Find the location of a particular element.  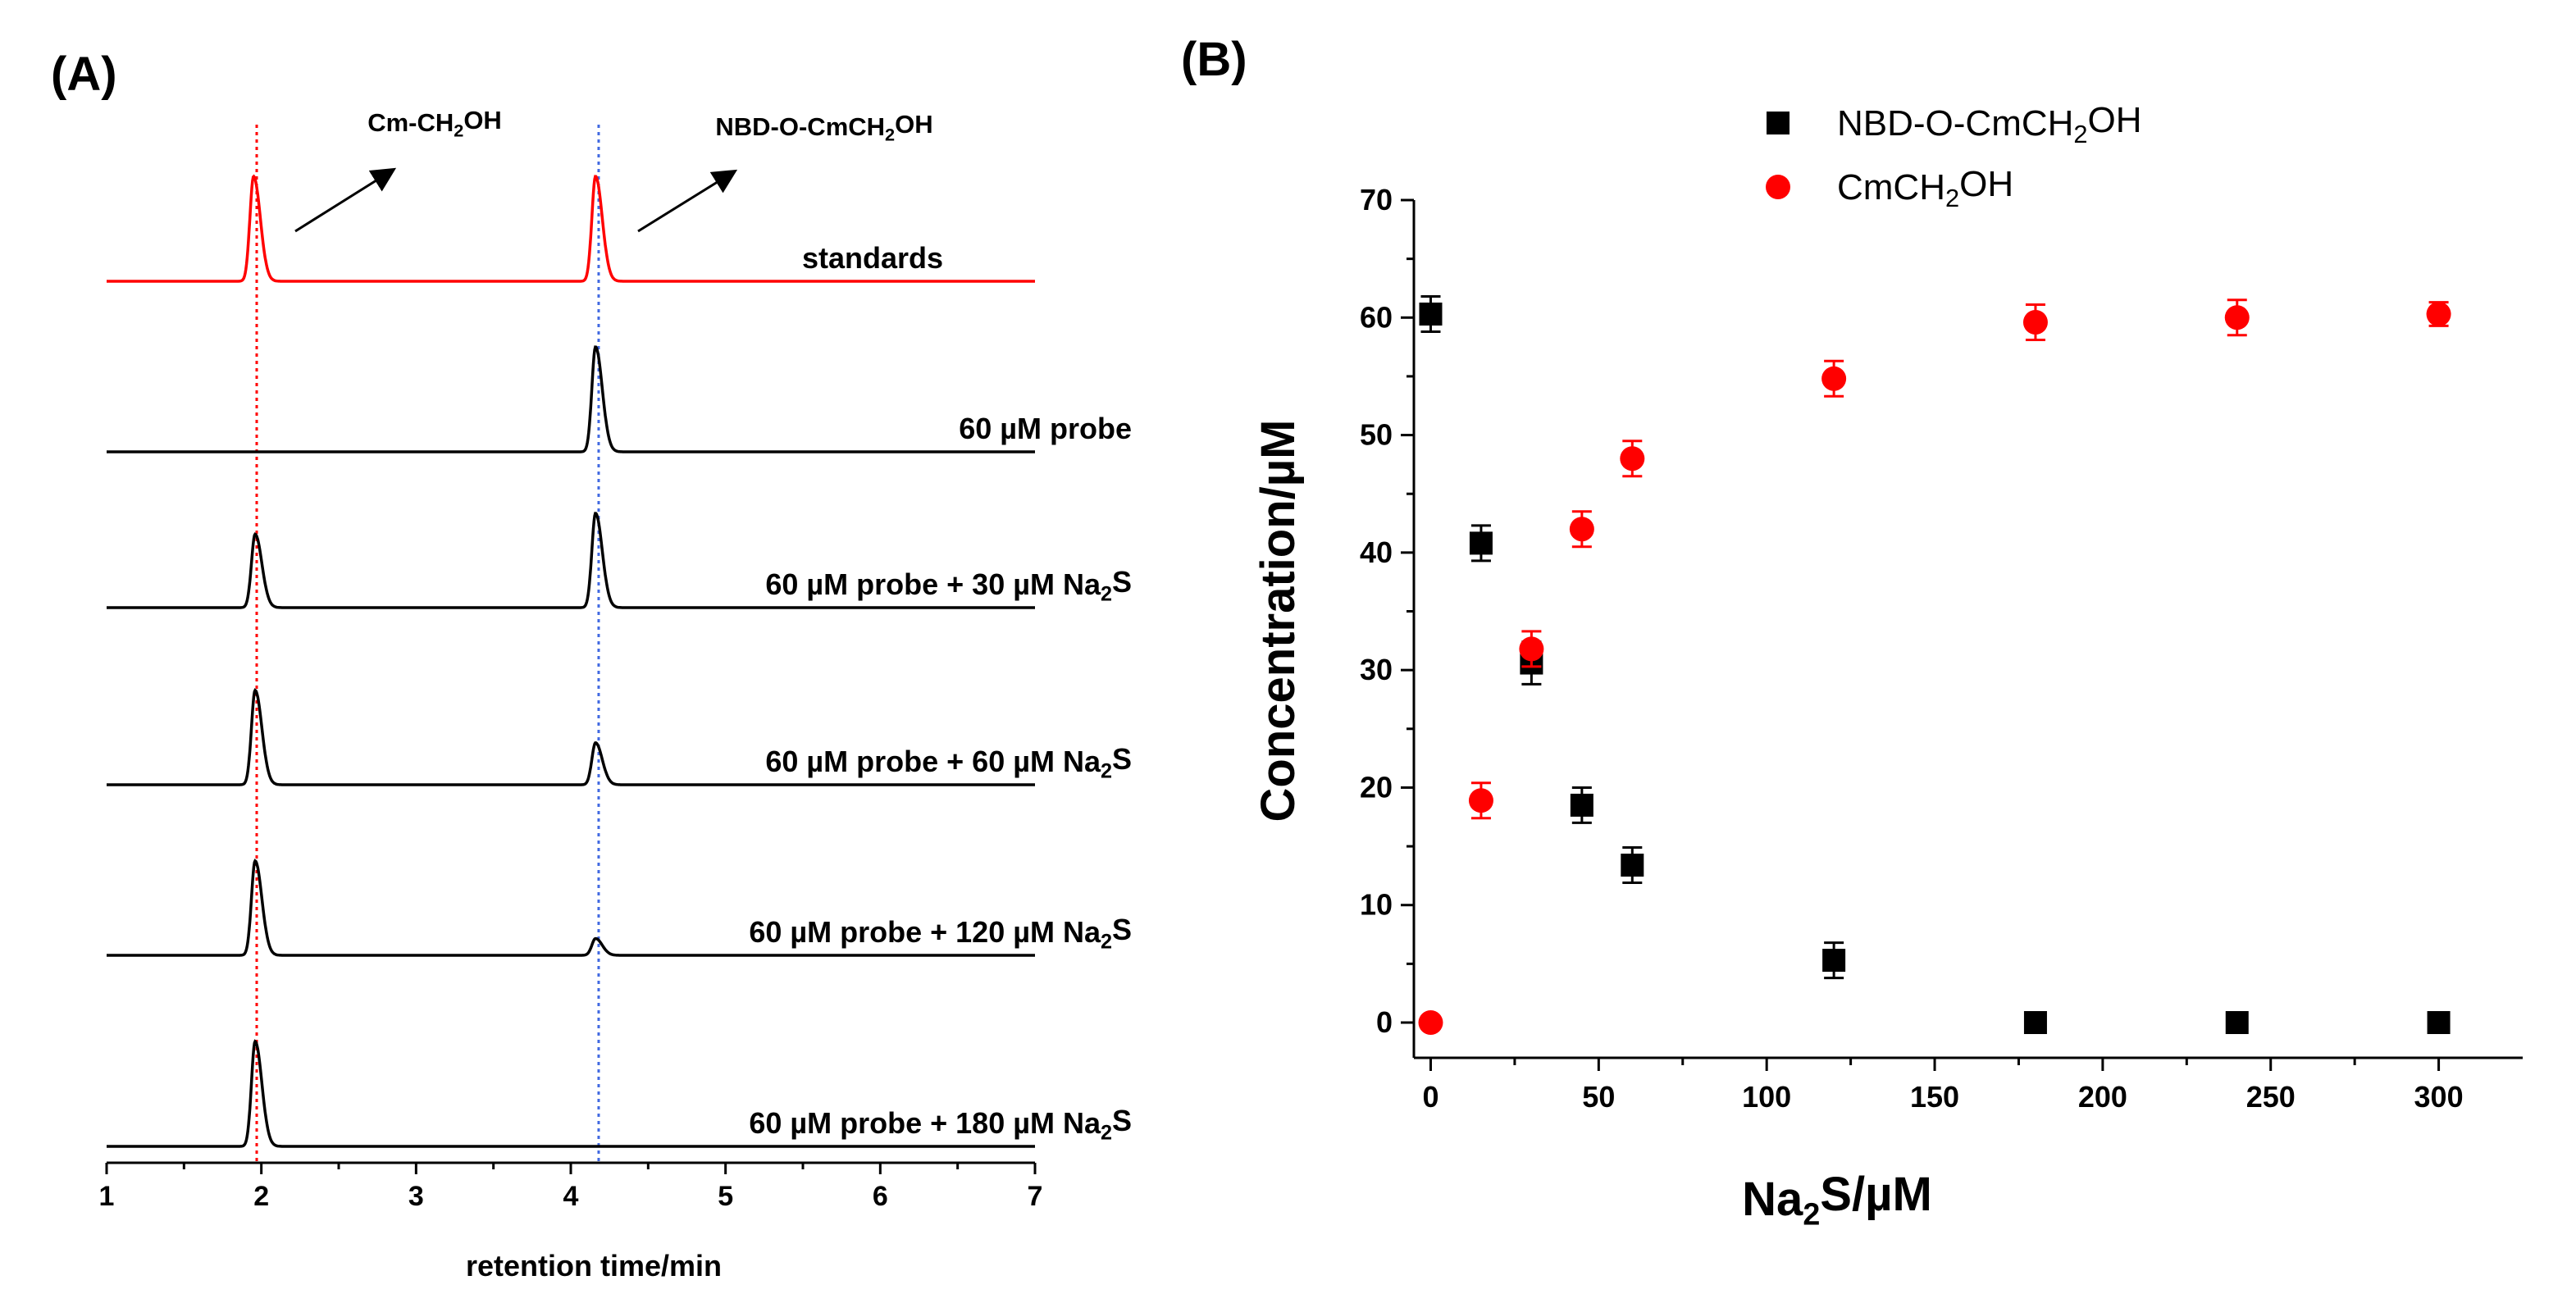

x-tick-label-b: 300 is located at coordinates (2439, 1097).